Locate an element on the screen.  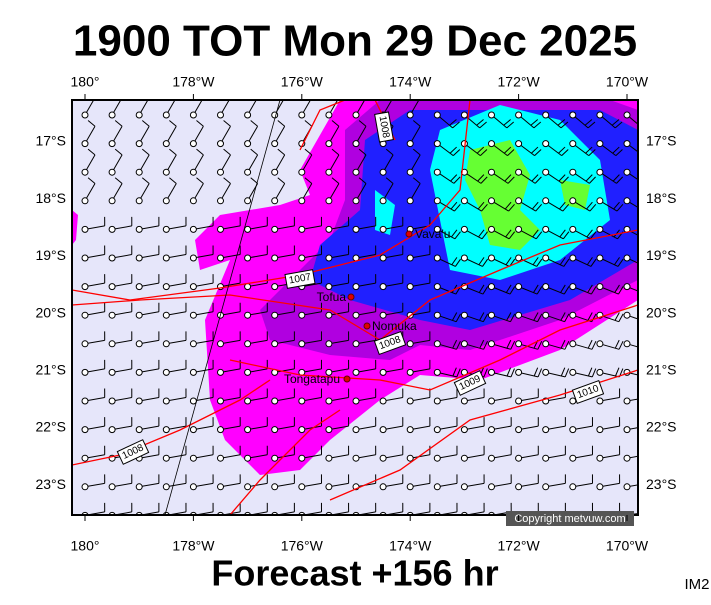
lon-label: 176°W is located at coordinates (302, 82).